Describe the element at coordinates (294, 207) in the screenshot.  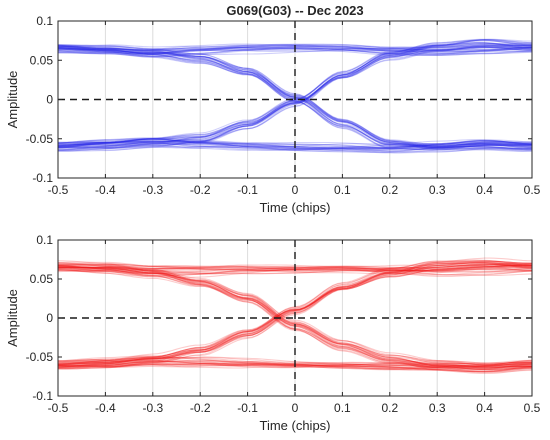
I see `x-axis-label: Time (chips)` at that location.